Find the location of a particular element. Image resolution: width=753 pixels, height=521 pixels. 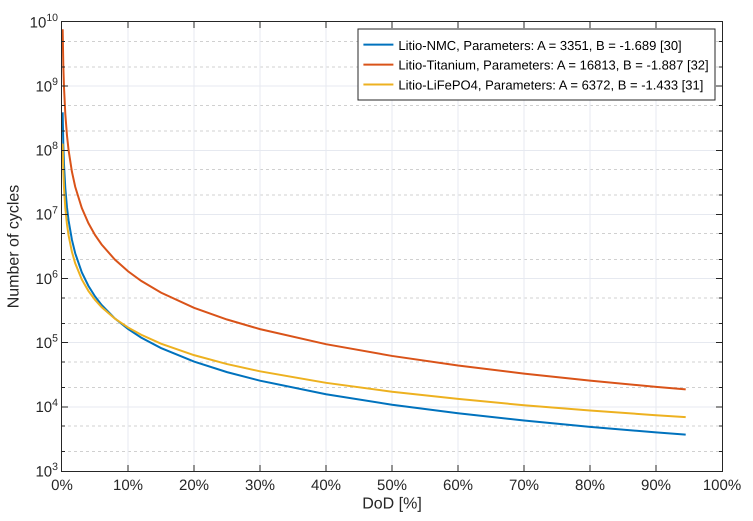

x-tick-label: 80% is located at coordinates (590, 485).